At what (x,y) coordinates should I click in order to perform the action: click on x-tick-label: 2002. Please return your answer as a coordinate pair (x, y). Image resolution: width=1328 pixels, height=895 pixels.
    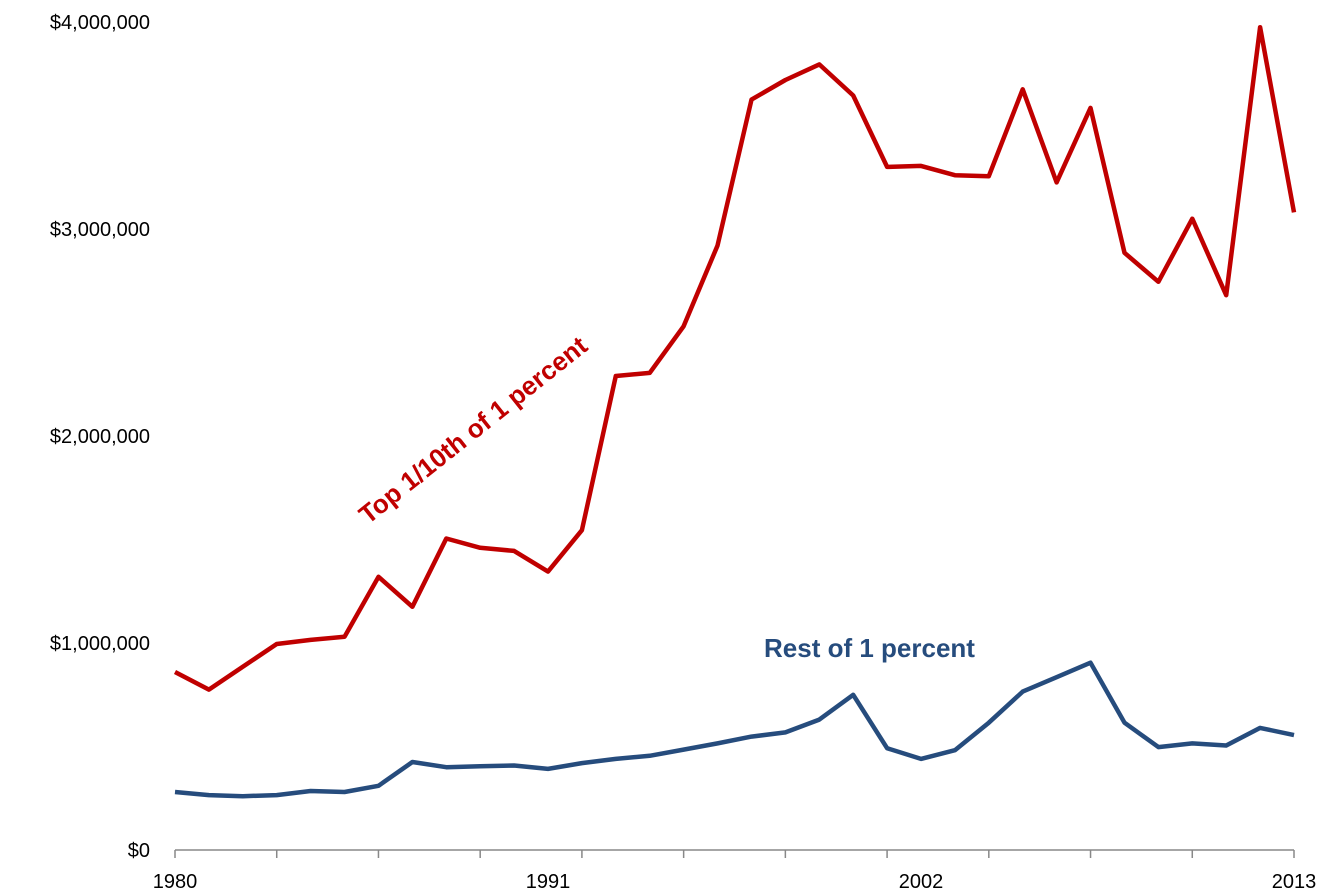
    Looking at the image, I should click on (921, 882).